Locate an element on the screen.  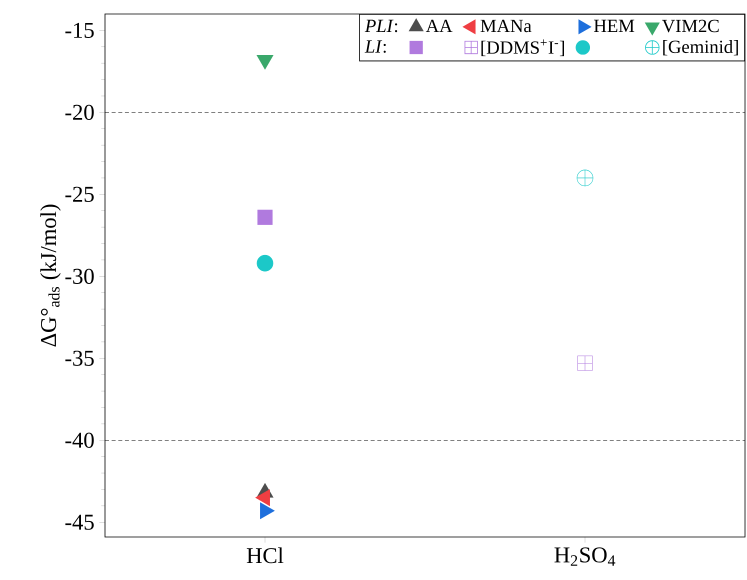
y-tick-label: -20 is located at coordinates (79, 112).